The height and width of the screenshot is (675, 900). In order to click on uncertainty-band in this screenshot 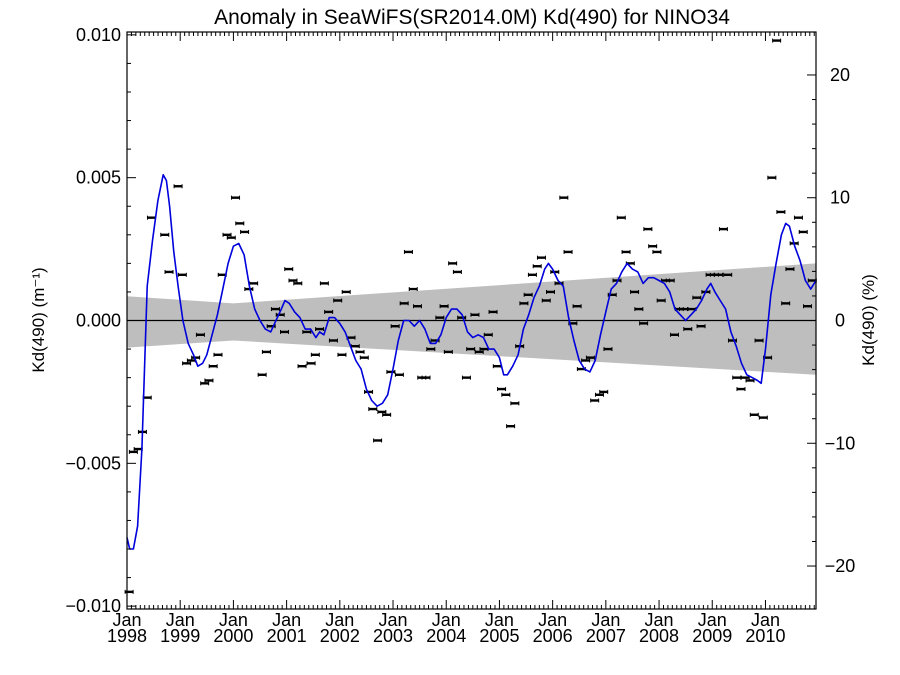, I will do `click(471, 319)`.